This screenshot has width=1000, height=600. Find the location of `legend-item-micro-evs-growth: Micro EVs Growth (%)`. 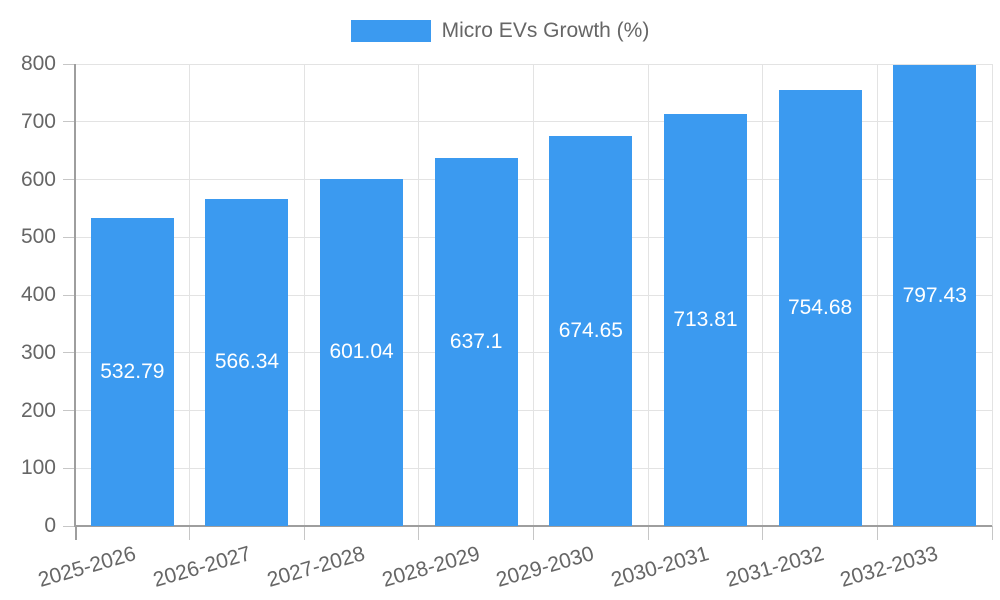

legend-item-micro-evs-growth: Micro EVs Growth (%) is located at coordinates (500, 31).